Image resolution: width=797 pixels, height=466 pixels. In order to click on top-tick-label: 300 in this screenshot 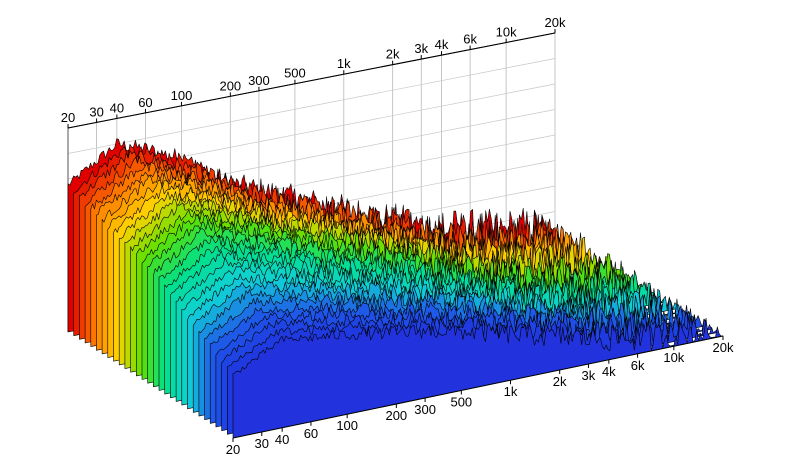, I will do `click(259, 80)`.